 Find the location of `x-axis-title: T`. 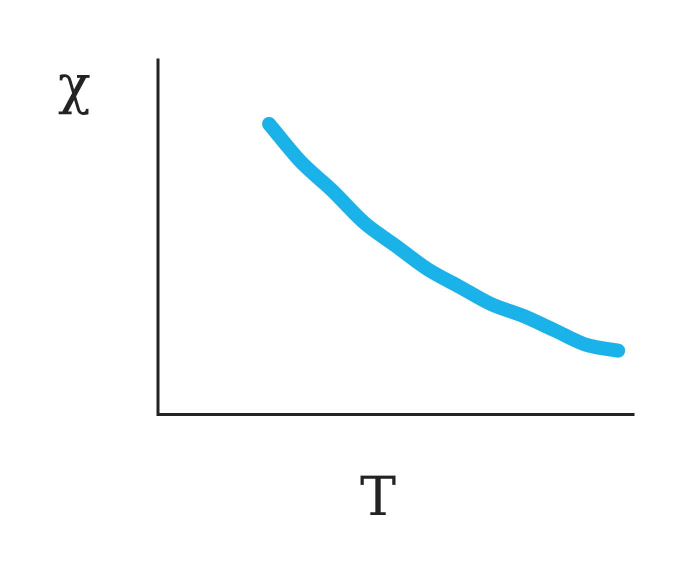

x-axis-title: T is located at coordinates (378, 496).